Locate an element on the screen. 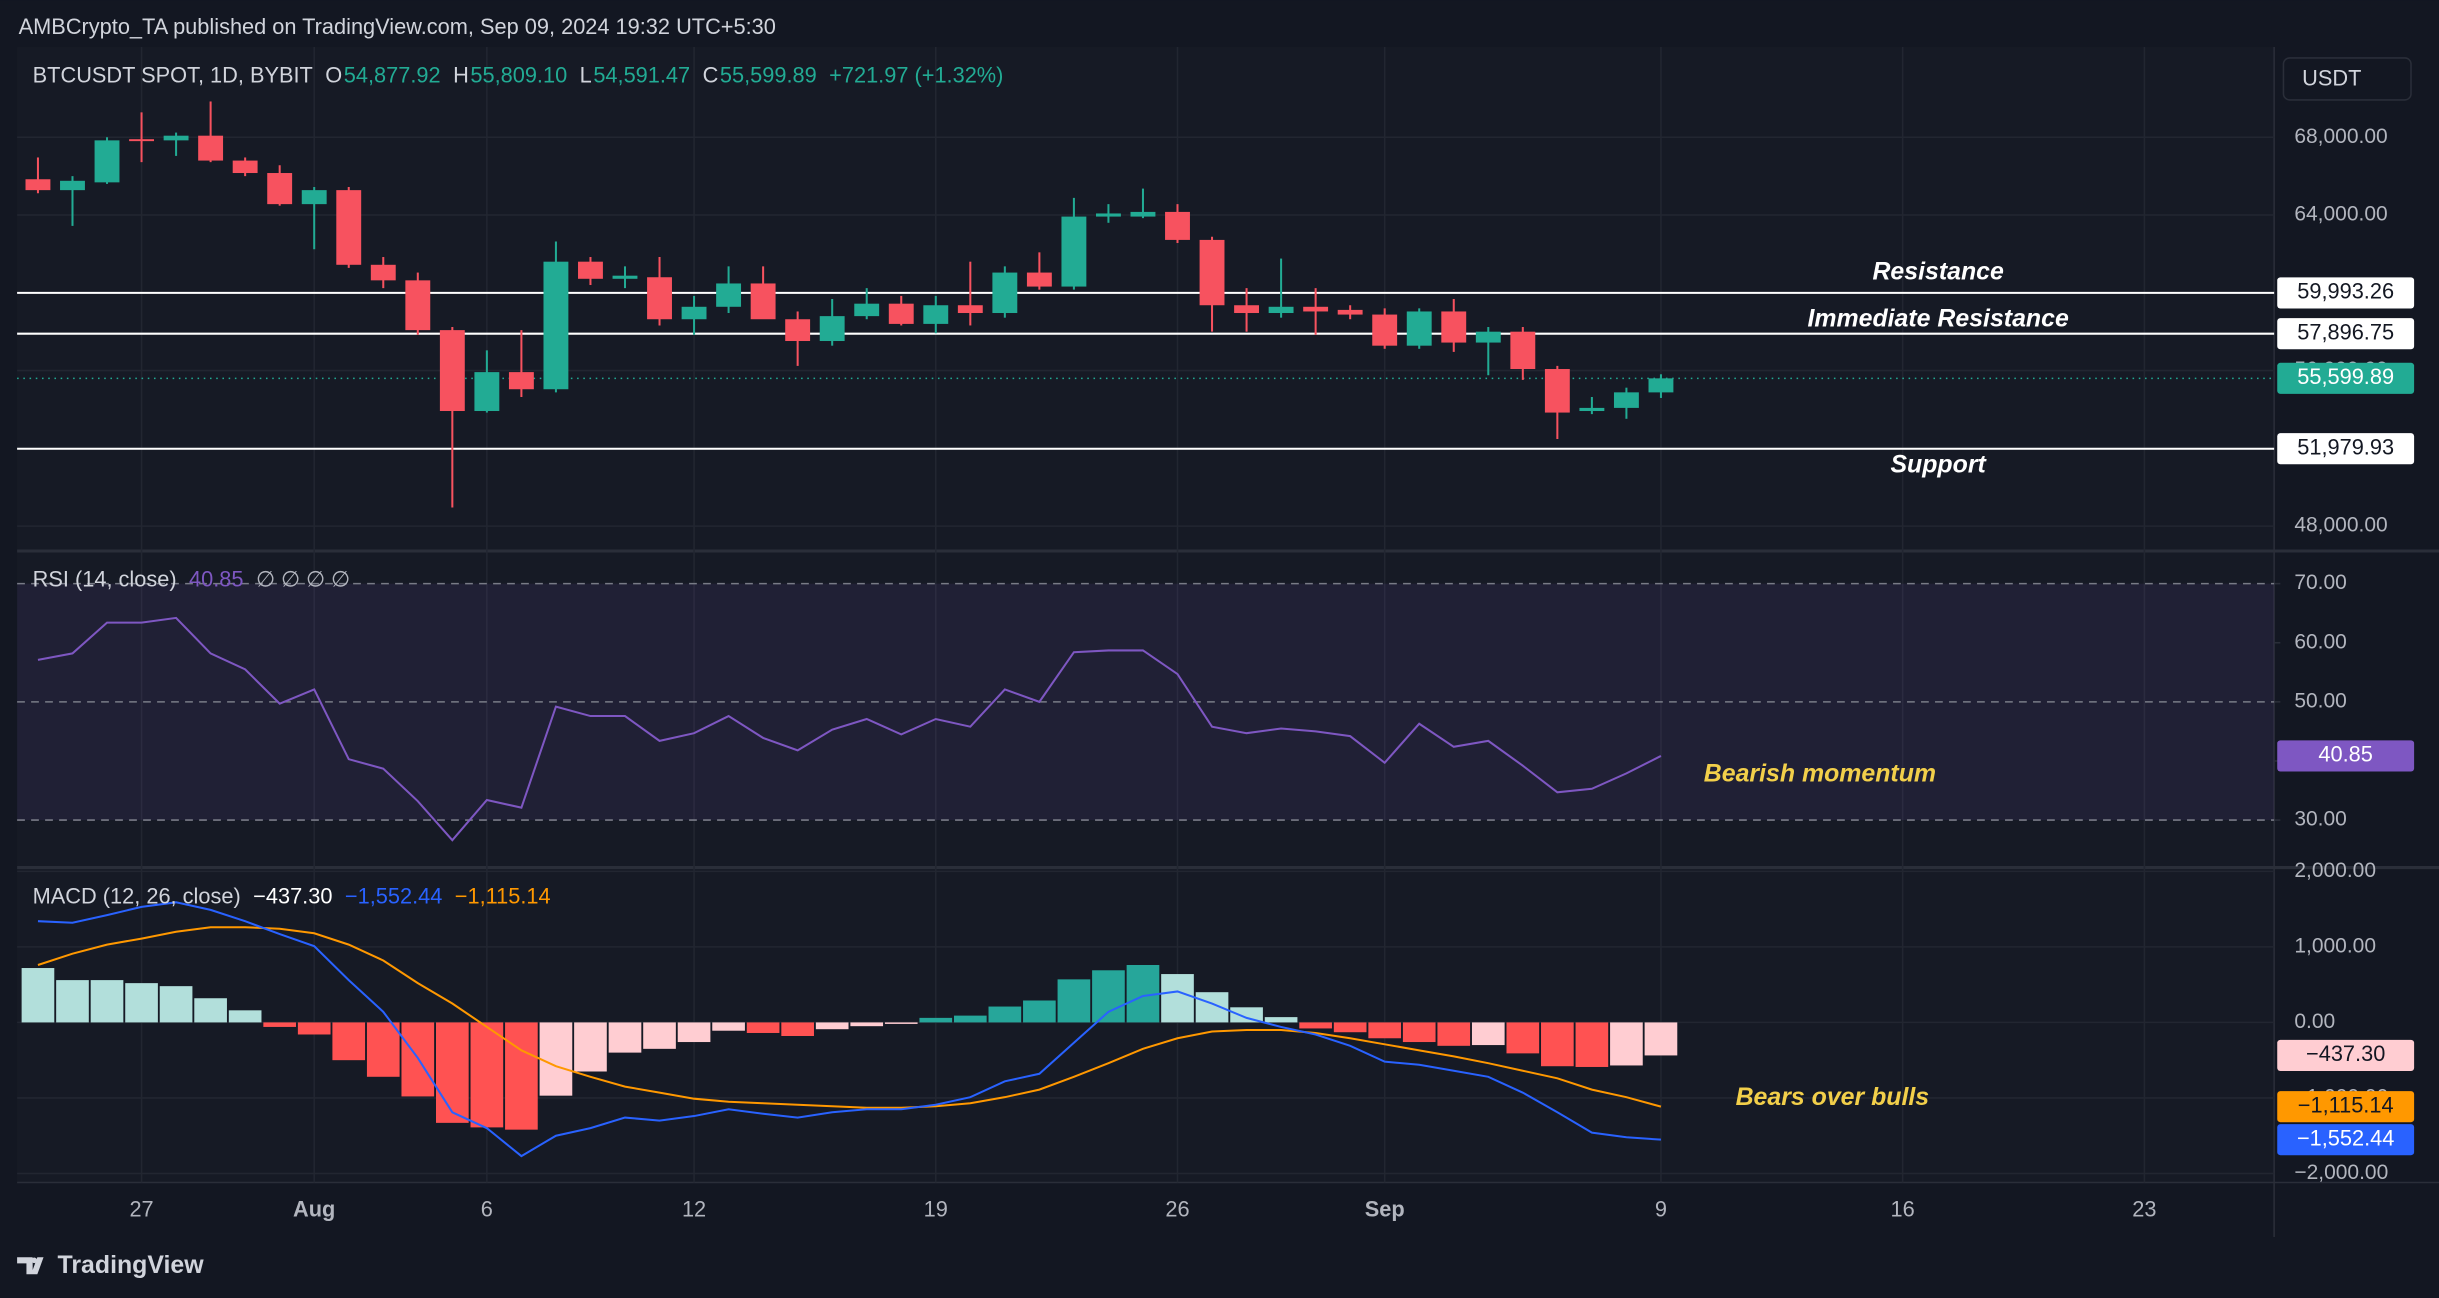 This screenshot has height=1298, width=2439. currency-label: USDT is located at coordinates (2331, 77).